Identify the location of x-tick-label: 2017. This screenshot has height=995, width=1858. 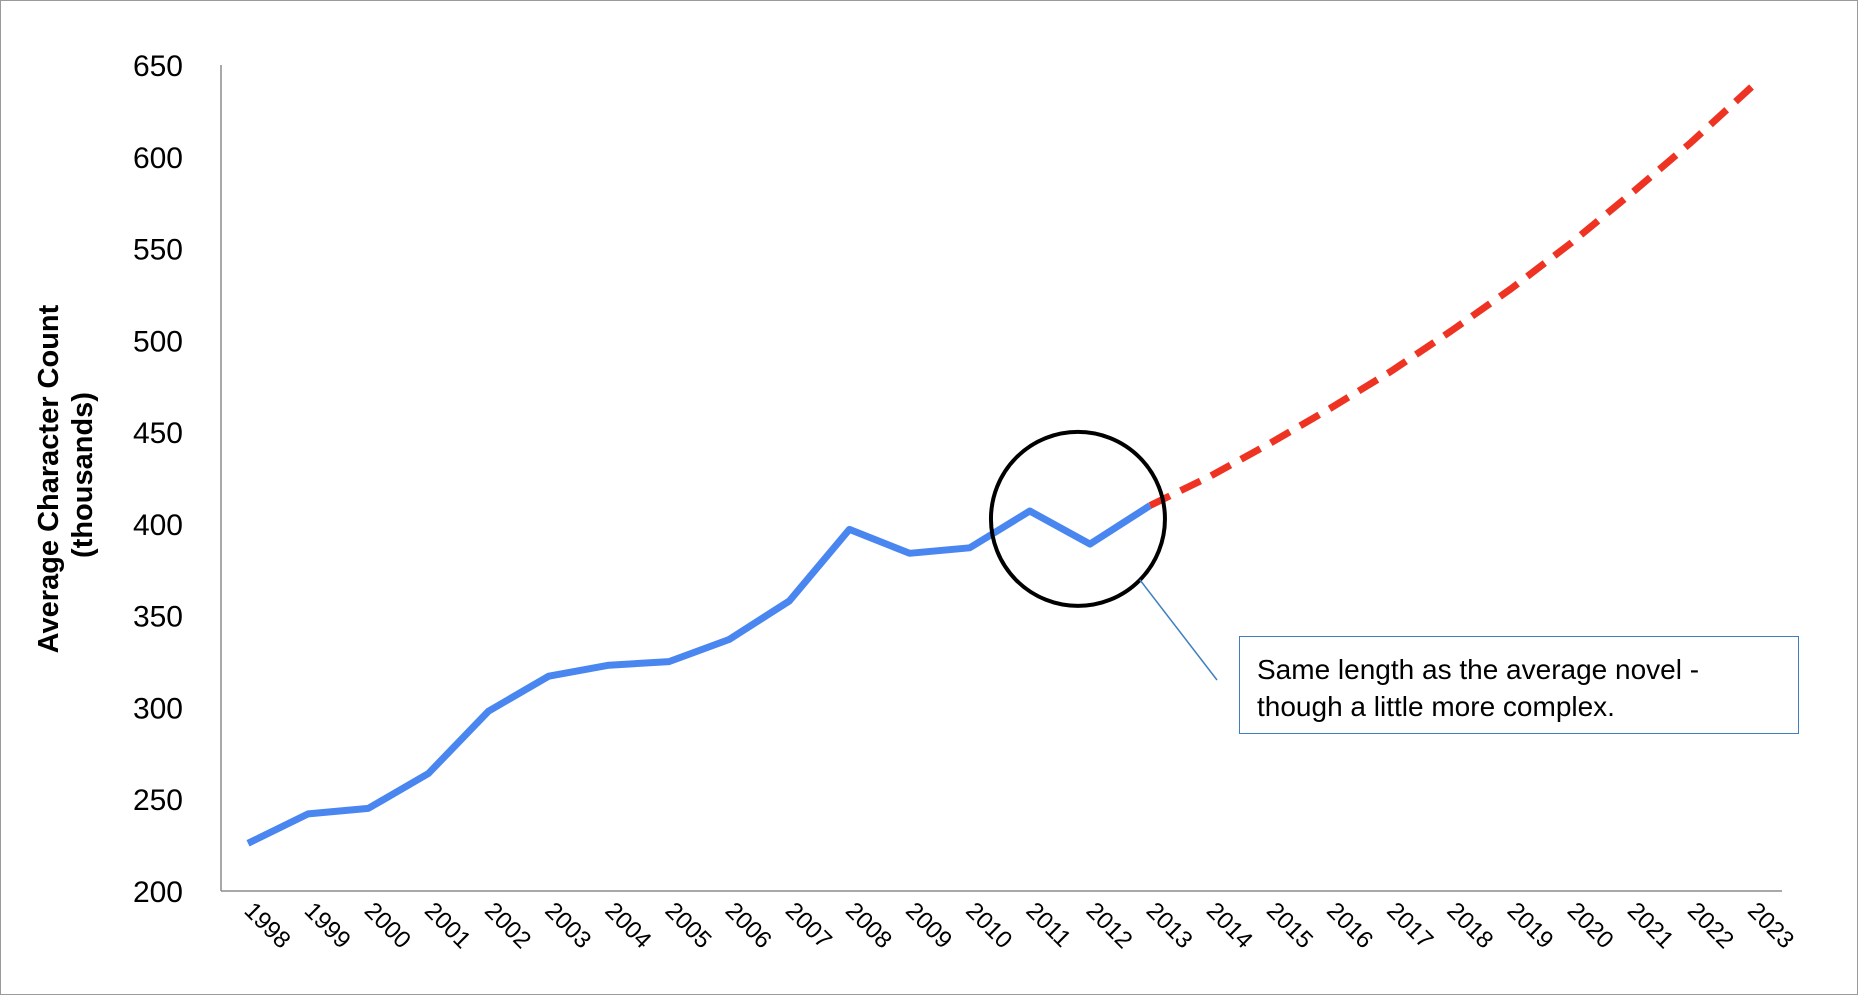
(1409, 925).